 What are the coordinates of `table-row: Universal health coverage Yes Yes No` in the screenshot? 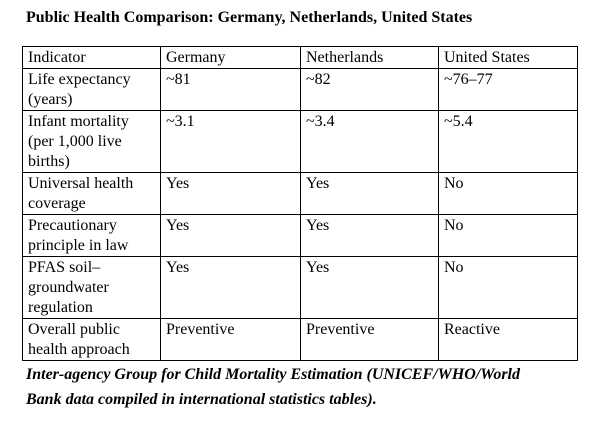 It's located at (300, 193).